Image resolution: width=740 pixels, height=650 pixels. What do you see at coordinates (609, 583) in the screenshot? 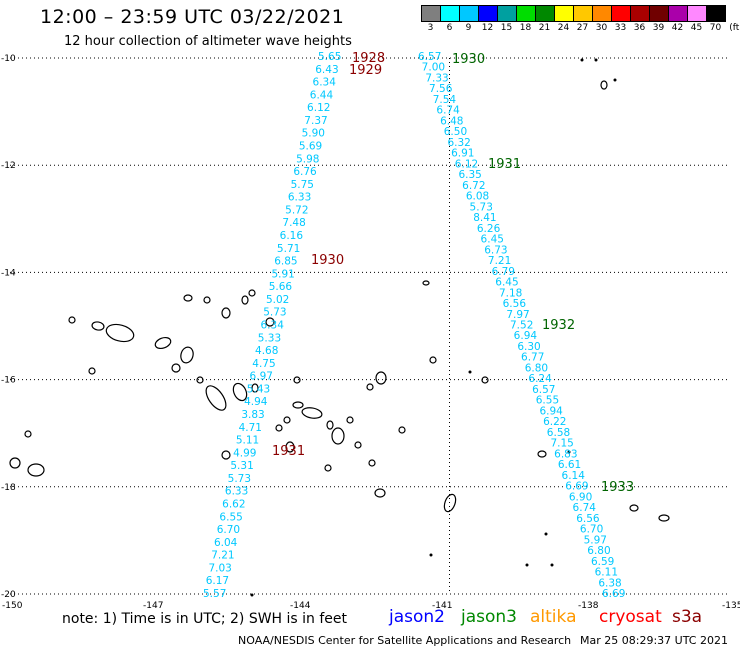
I see `right-track-swh-value: 6.38` at bounding box center [609, 583].